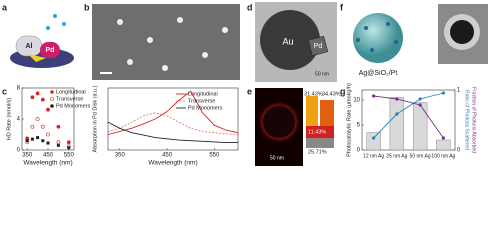 This screenshot has height=240, width=500. Describe the element at coordinates (9, 119) in the screenshot. I see `y-axis-label: HD Rate (nmol/s)` at that location.